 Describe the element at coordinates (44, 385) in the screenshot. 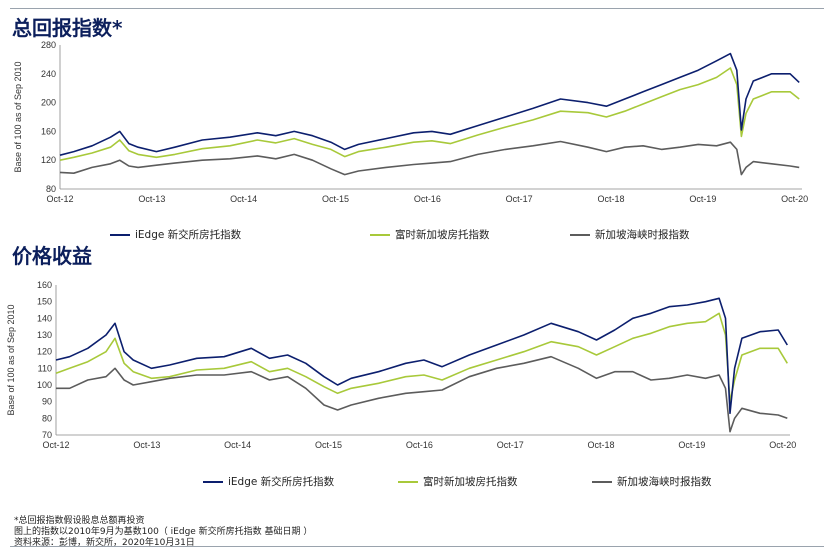

I see `y-tick-label: 100` at that location.